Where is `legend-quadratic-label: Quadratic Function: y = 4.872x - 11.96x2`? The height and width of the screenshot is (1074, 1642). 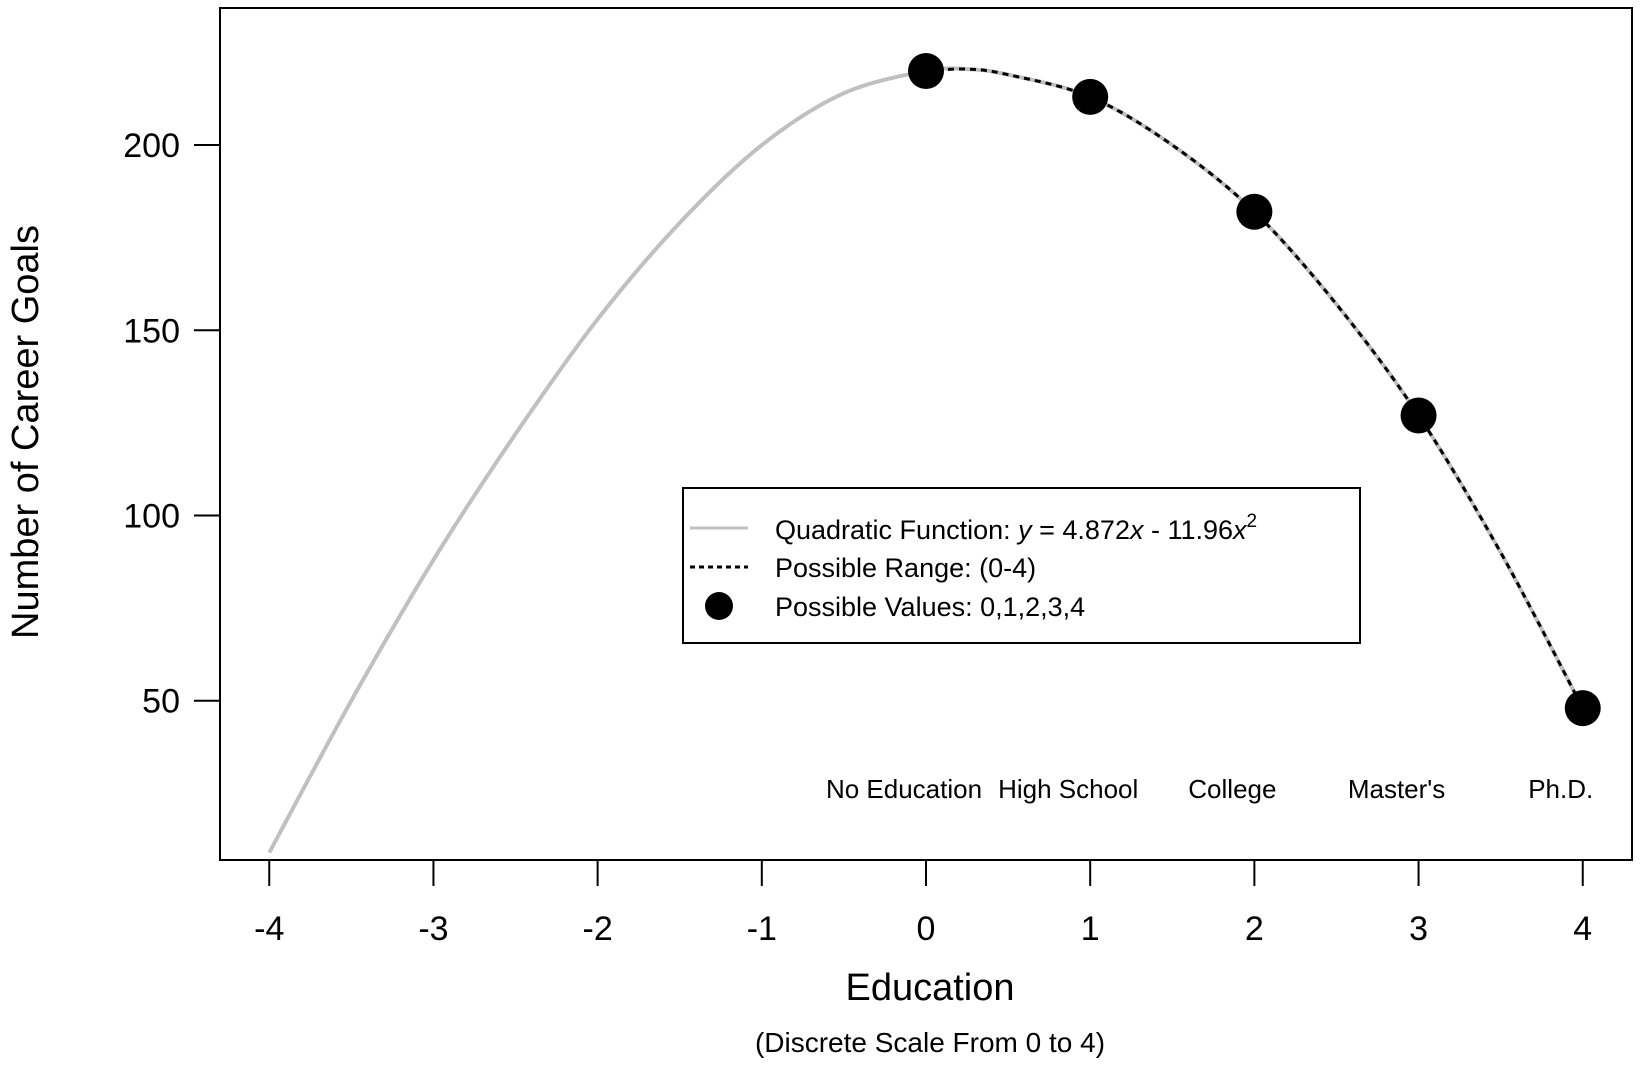
legend-quadratic-label: Quadratic Function: y = 4.872x - 11.96x2 is located at coordinates (1016, 528).